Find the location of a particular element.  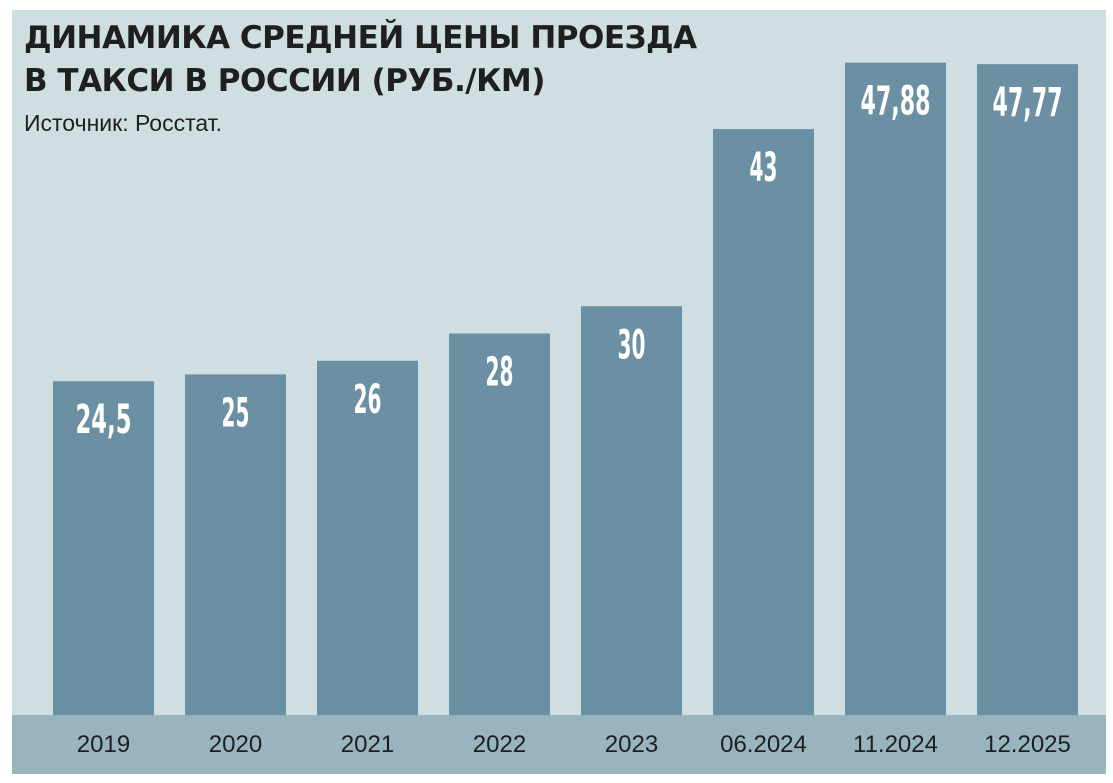

bar-2019 is located at coordinates (103, 548).